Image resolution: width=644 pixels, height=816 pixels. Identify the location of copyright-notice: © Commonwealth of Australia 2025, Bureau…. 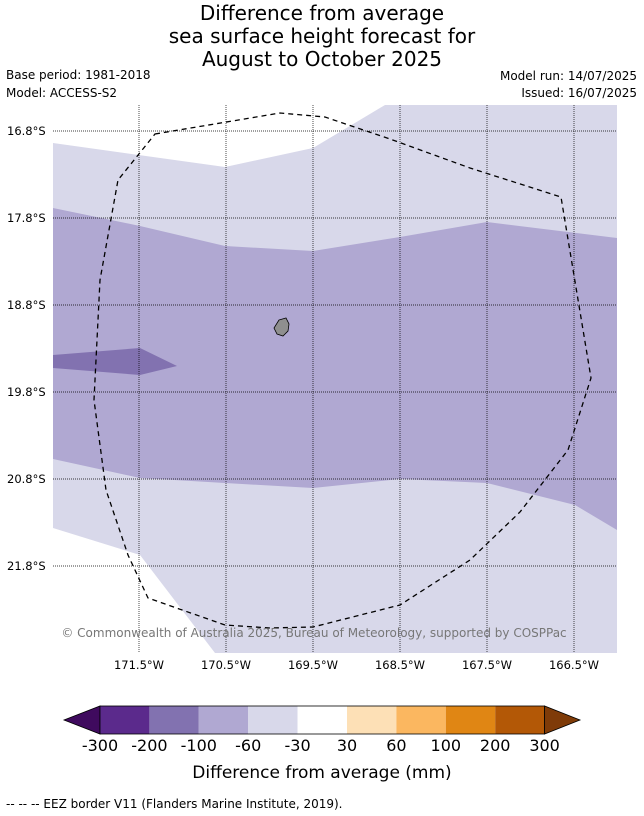
(313, 633).